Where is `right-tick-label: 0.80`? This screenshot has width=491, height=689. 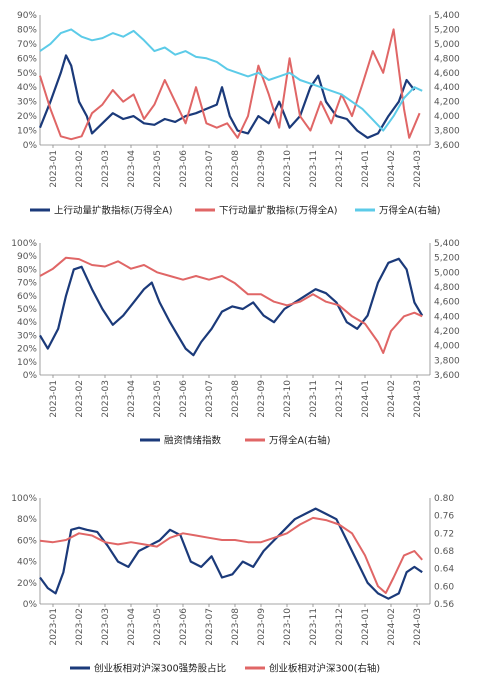
right-tick-label: 0.80 is located at coordinates (444, 499).